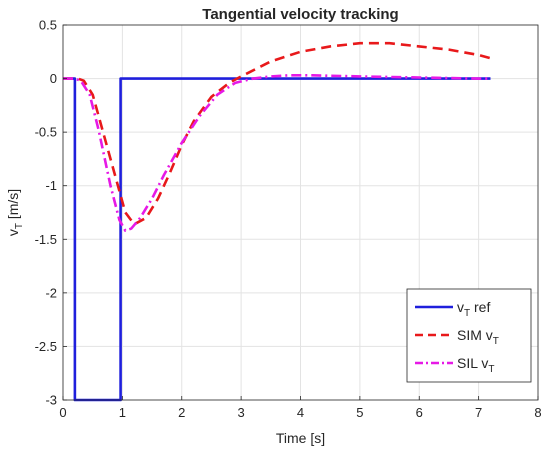  I want to click on y-tick-label: 0.5, so click(48, 25).